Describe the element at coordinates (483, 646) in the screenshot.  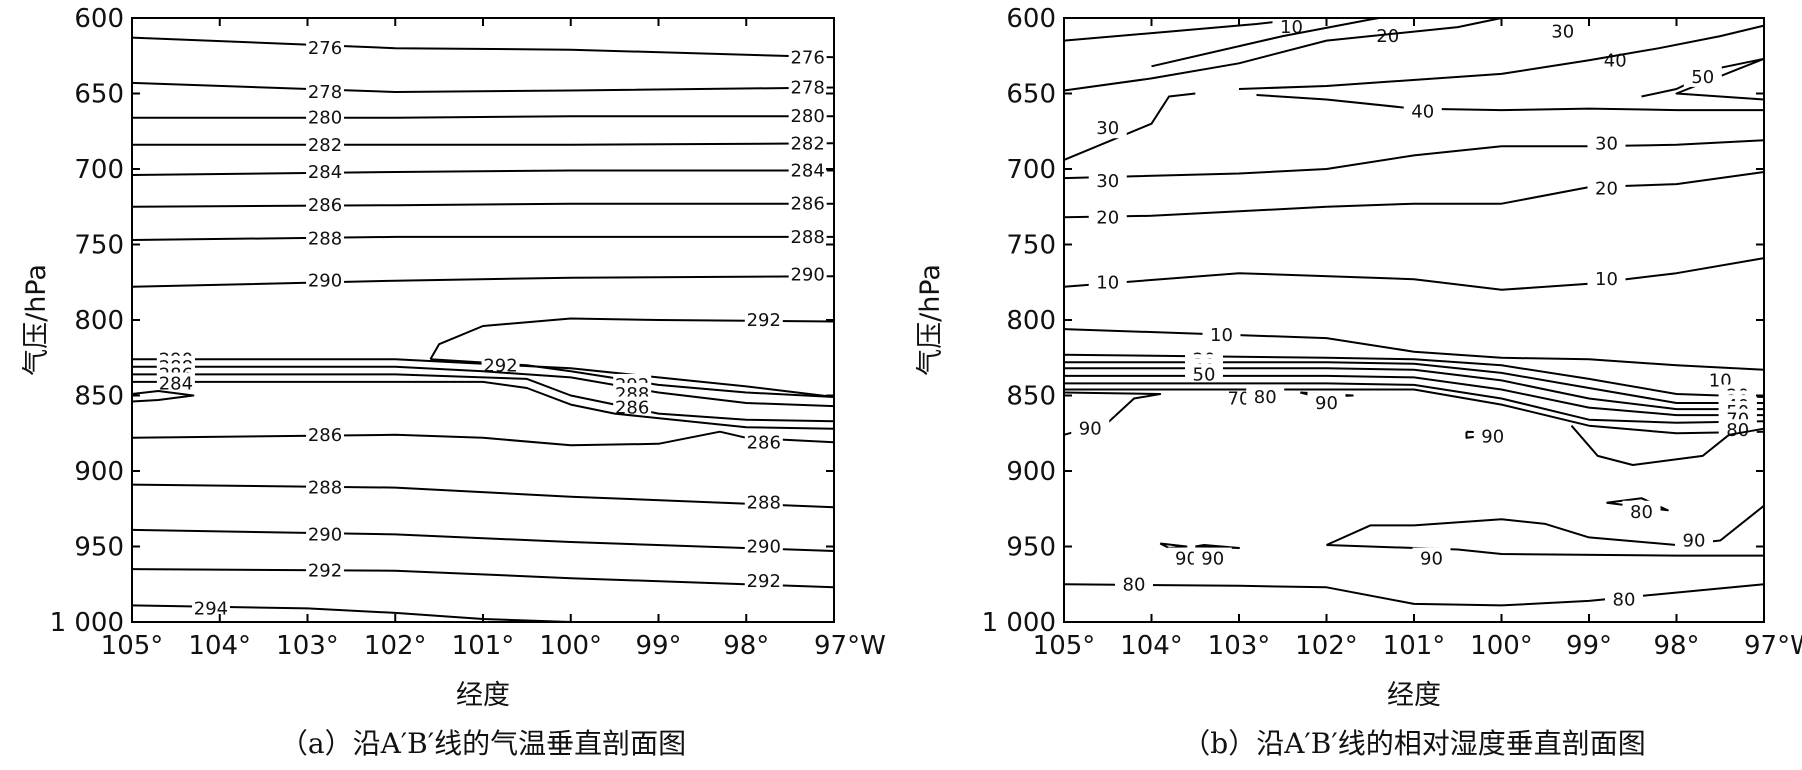
I see `x-tick-label: 101°` at that location.